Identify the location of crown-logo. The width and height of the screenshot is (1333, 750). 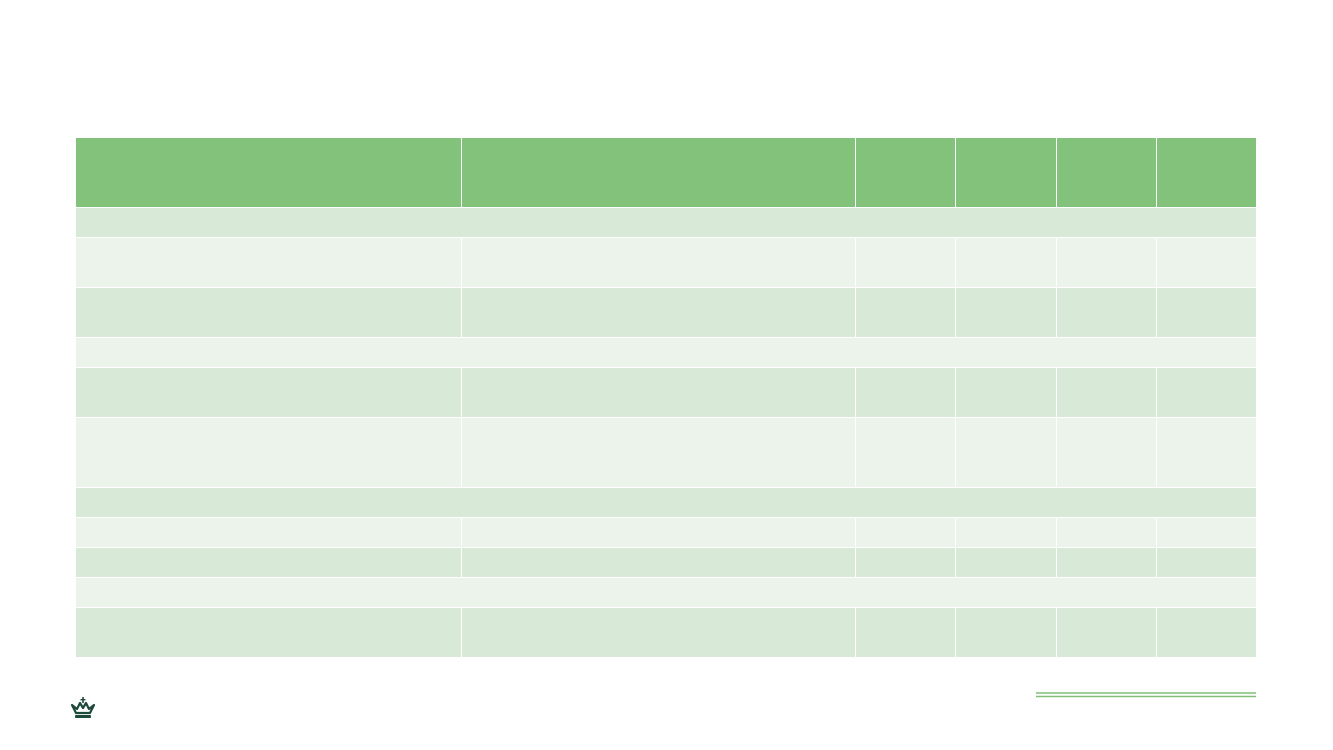
(83, 707).